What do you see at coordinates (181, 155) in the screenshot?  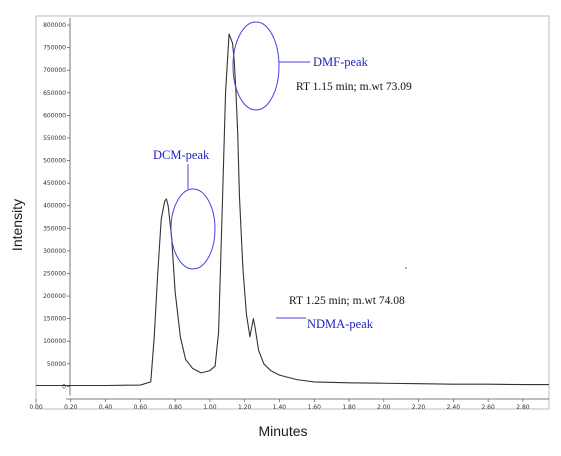 I see `dcm-peak-label: DCM-peak` at bounding box center [181, 155].